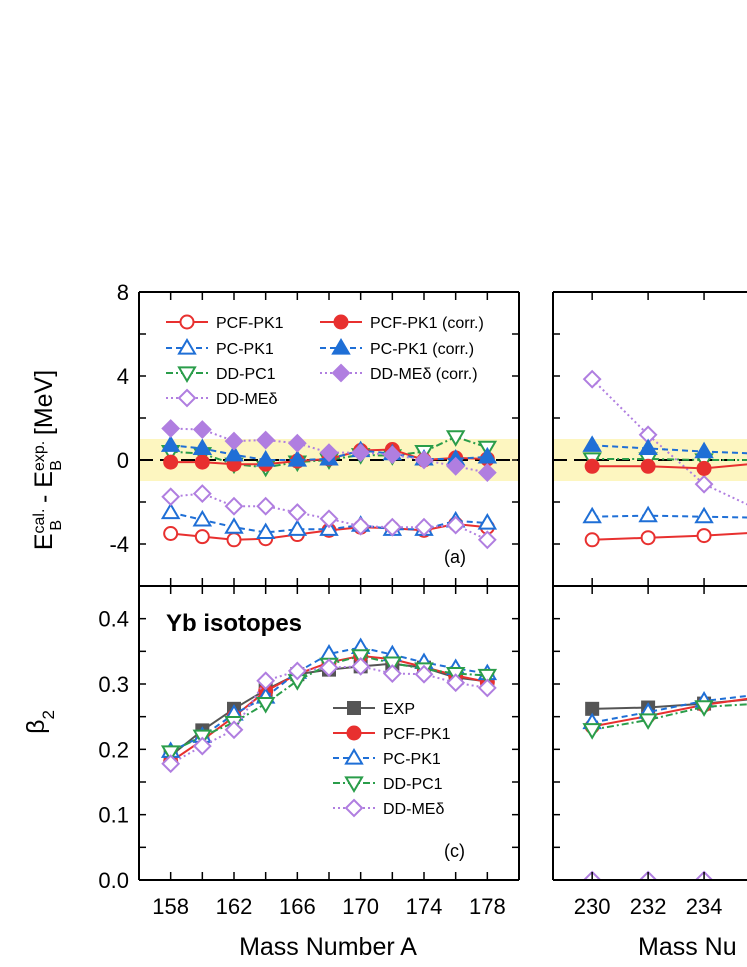  What do you see at coordinates (329, 705) in the screenshot?
I see `panelC-plot-area` at bounding box center [329, 705].